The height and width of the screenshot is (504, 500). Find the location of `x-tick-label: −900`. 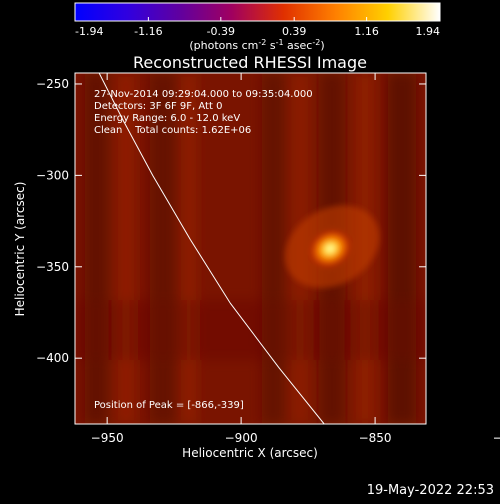

x-tick-label: −900 is located at coordinates (241, 438).